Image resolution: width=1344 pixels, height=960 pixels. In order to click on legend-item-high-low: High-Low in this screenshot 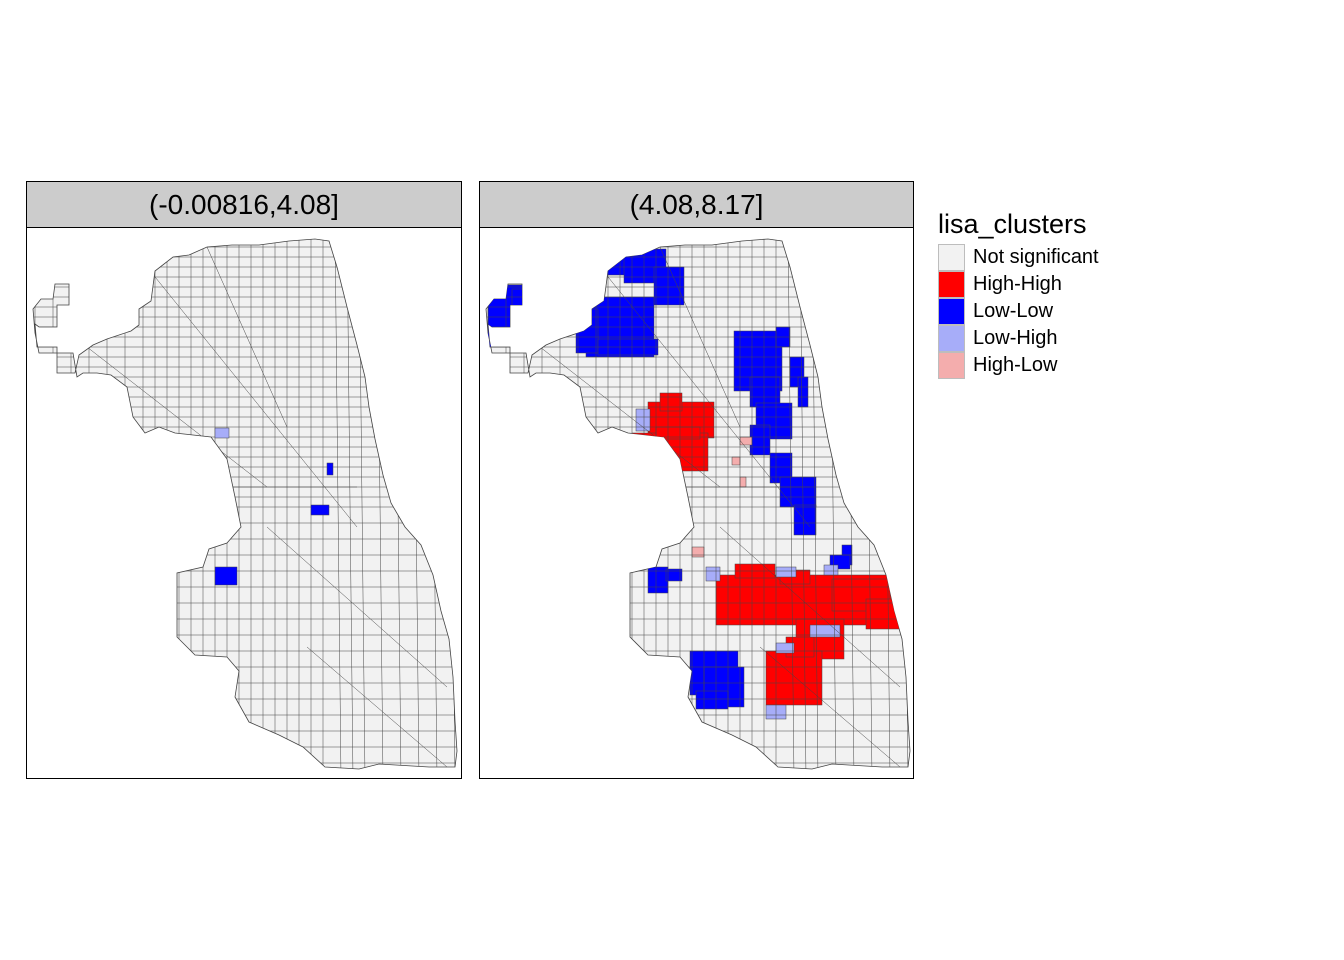, I will do `click(1012, 365)`.